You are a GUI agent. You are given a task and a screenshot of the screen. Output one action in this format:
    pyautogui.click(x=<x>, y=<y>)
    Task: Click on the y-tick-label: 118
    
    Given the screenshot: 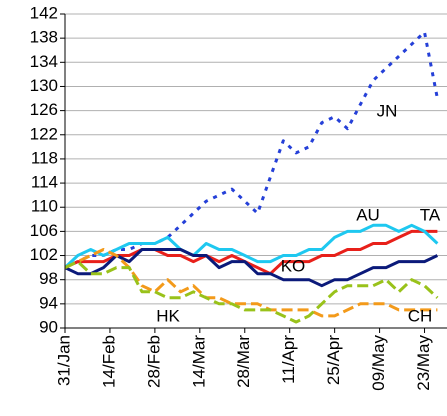 What is the action you would take?
    pyautogui.click(x=44, y=157)
    